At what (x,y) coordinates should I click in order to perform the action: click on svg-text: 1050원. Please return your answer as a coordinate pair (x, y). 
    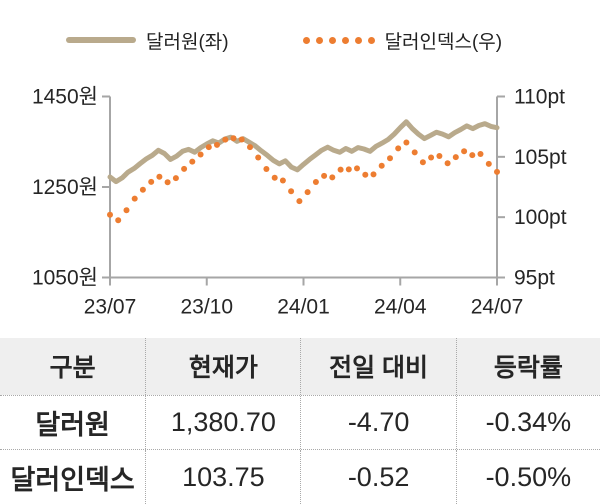
    Looking at the image, I should click on (65, 278).